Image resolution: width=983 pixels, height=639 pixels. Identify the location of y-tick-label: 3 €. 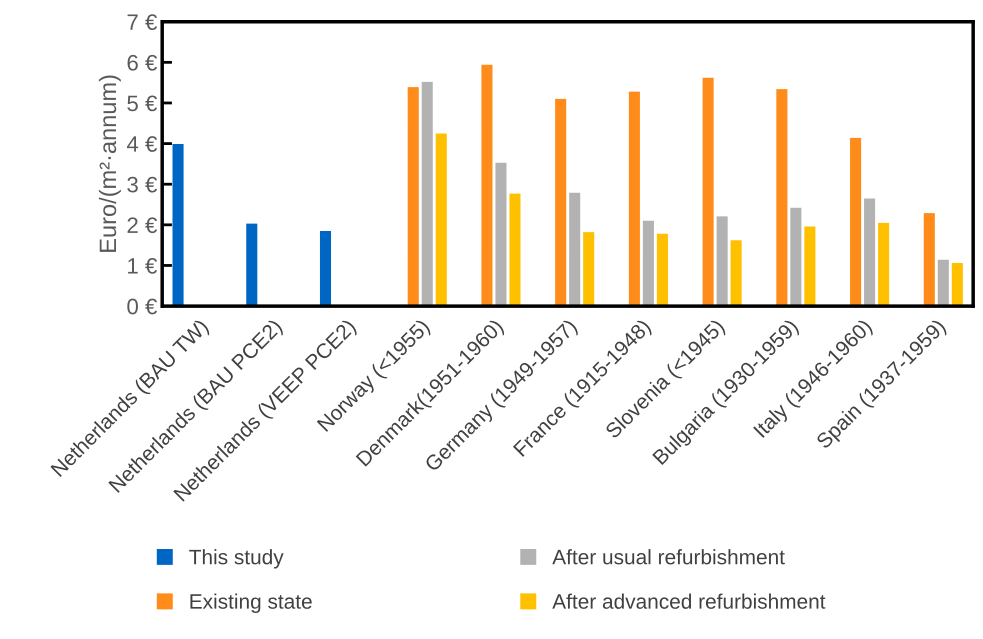
(142, 184).